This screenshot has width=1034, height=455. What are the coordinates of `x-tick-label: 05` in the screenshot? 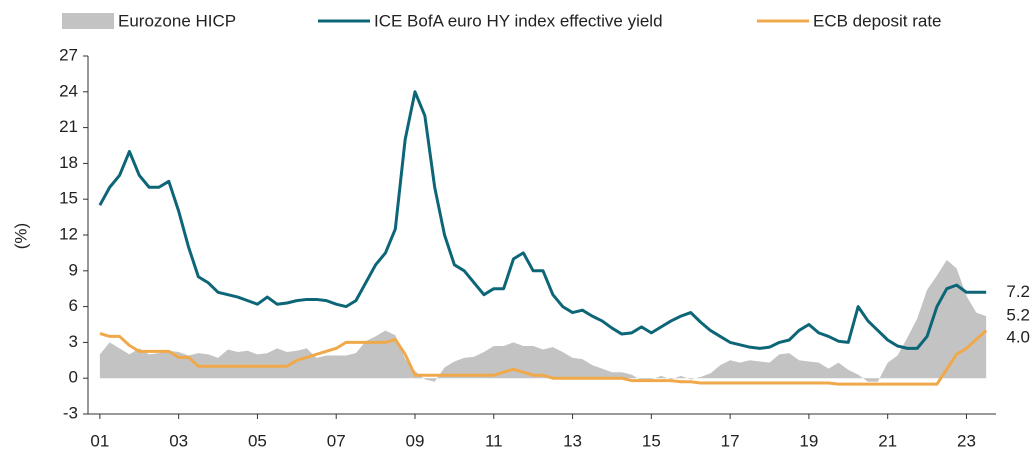 It's located at (257, 440).